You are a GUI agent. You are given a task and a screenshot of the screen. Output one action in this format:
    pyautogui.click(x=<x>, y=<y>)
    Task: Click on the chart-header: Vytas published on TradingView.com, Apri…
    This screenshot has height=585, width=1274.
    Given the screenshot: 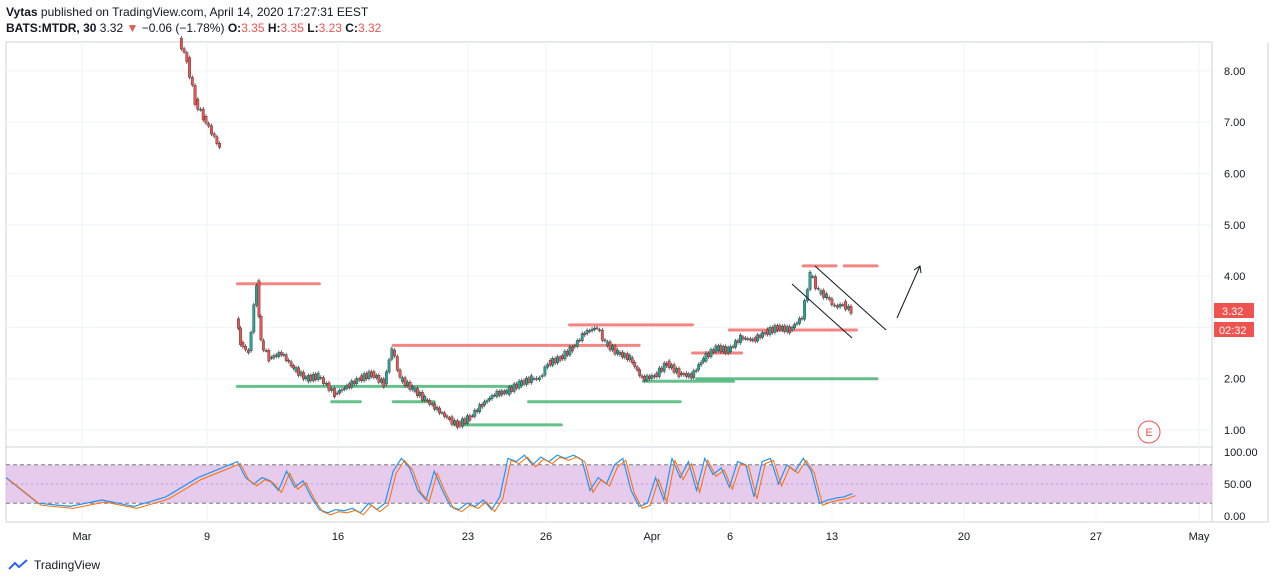 What is the action you would take?
    pyautogui.click(x=193, y=20)
    